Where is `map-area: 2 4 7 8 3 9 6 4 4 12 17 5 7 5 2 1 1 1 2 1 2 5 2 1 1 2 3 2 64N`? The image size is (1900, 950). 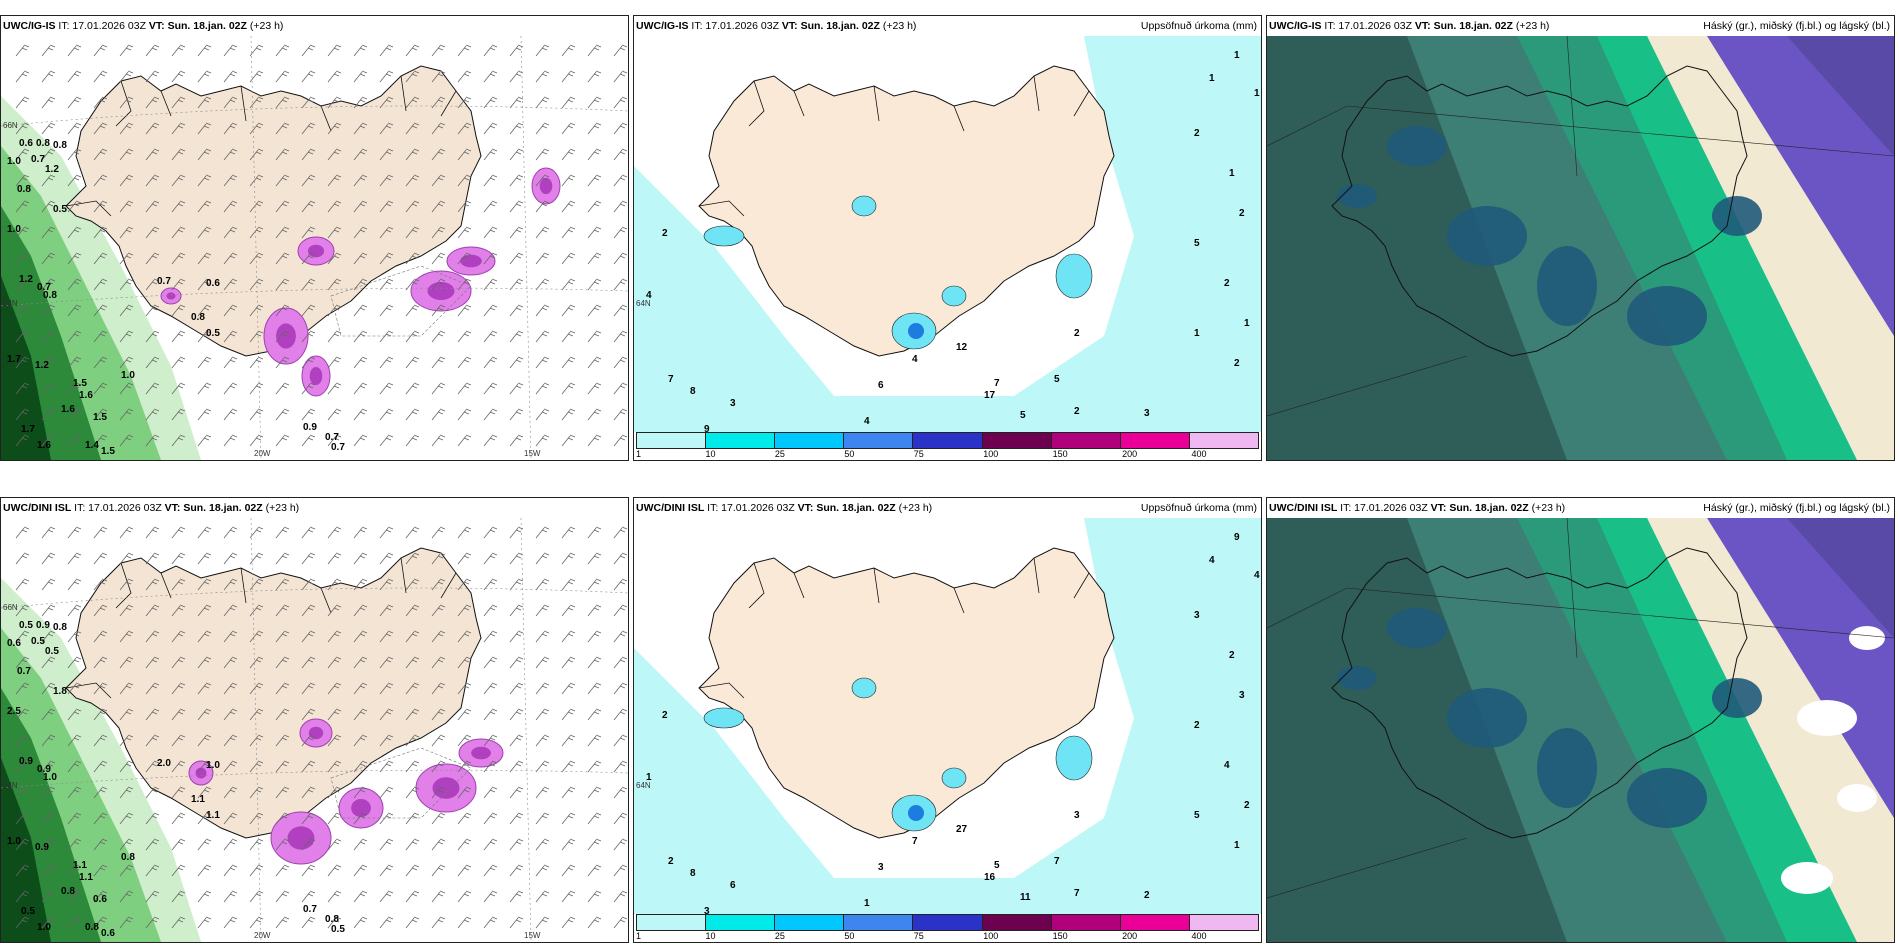
map-area: 2 4 7 8 3 9 6 4 4 12 17 5 7 5 2 1 1 1 2 1 2 5 2 1 1 2 3 2 64N is located at coordinates (947, 248).